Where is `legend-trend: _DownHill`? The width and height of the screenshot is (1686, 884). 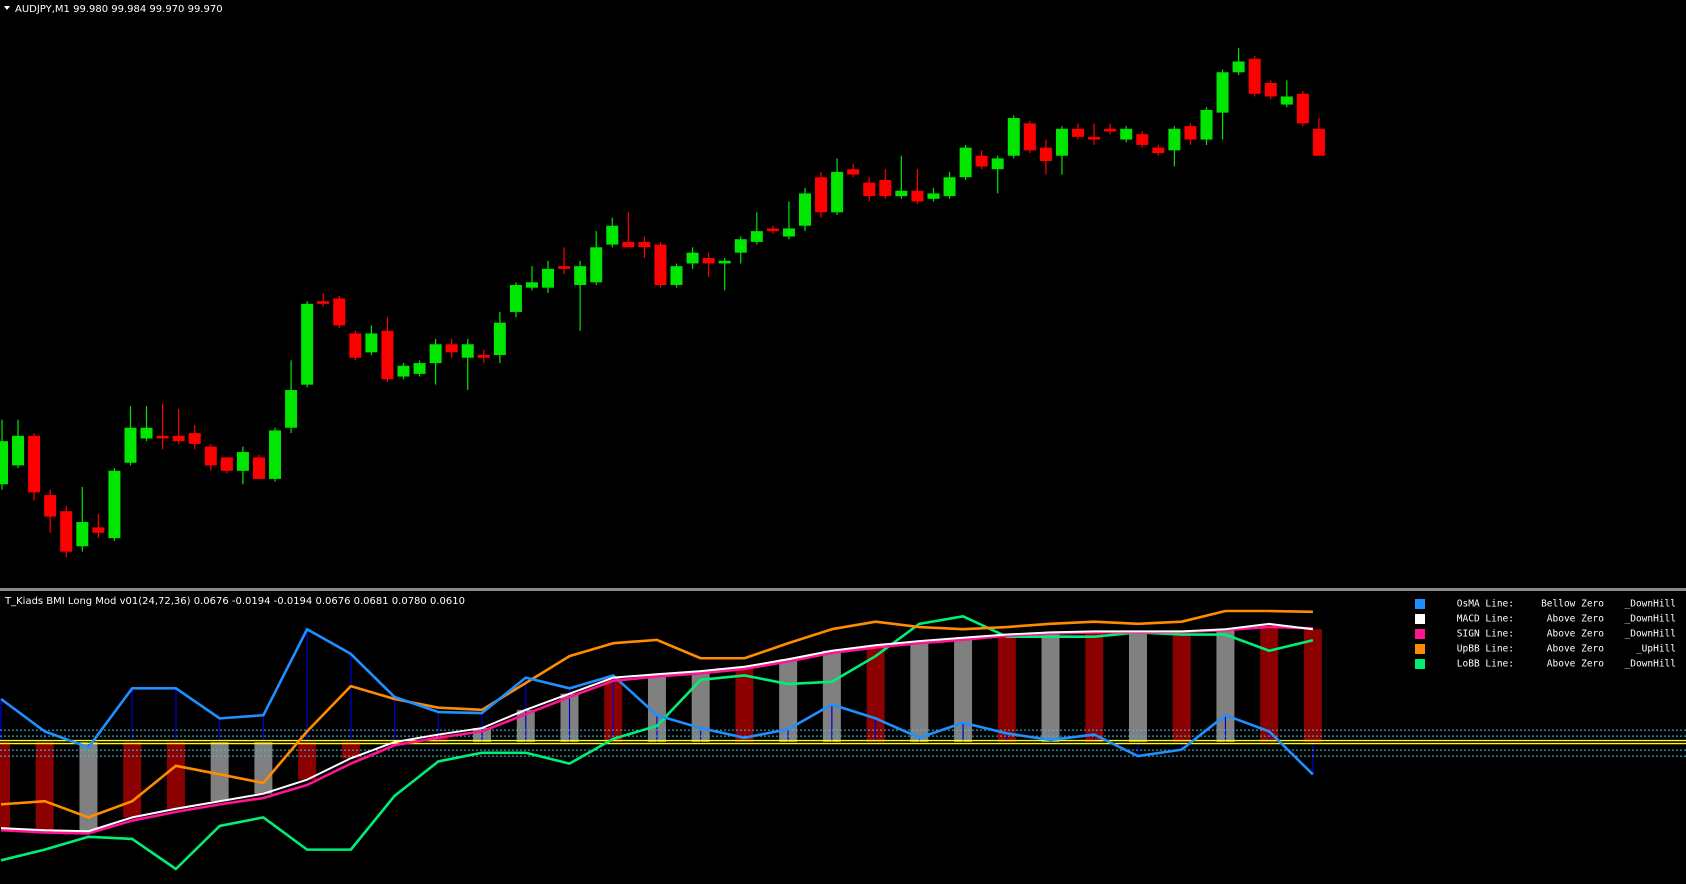
legend-trend: _DownHill is located at coordinates (1650, 664).